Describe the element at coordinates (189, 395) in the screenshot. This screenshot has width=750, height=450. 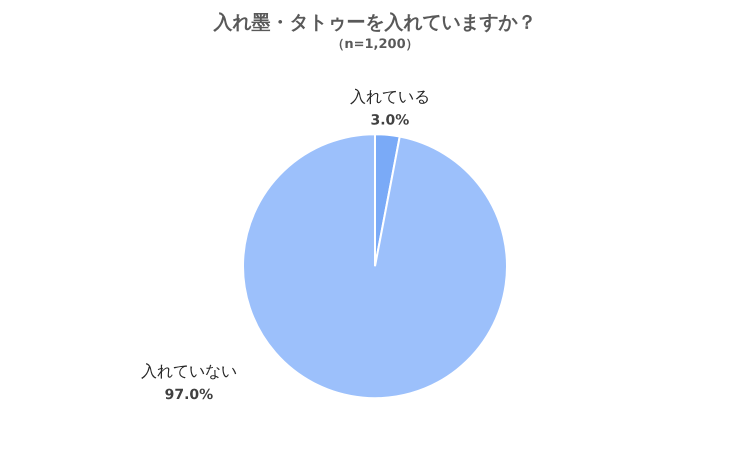
I see `data-label: 97.0%` at that location.